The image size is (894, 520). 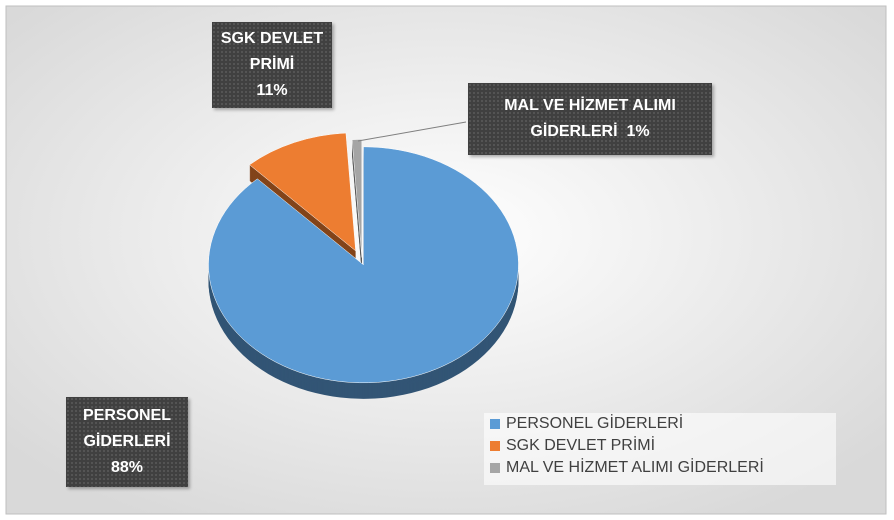 I want to click on data-label-name: MAL VE HİZMET ALIMI GİDERLERİ, so click(x=590, y=118).